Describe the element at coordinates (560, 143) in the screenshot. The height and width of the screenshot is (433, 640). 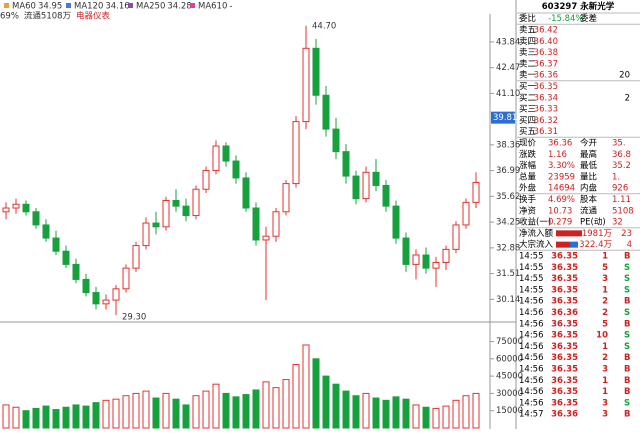
I see `stats-cell: 36.36` at that location.